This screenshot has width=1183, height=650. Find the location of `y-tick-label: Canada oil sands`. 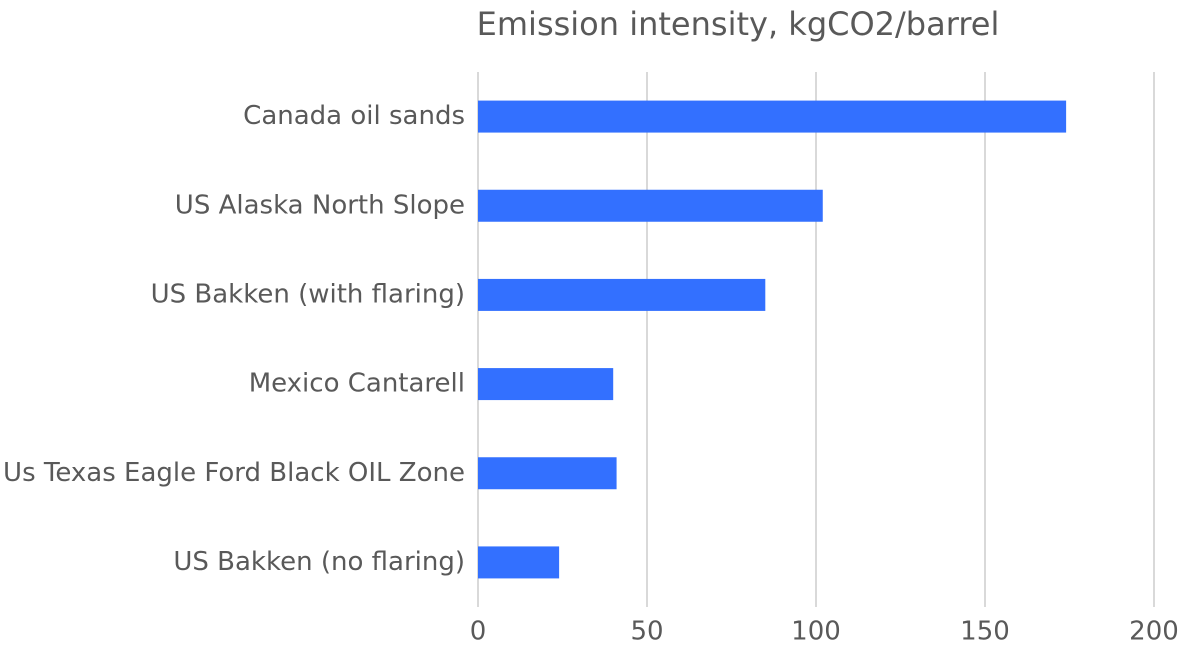

y-tick-label: Canada oil sands is located at coordinates (354, 116).